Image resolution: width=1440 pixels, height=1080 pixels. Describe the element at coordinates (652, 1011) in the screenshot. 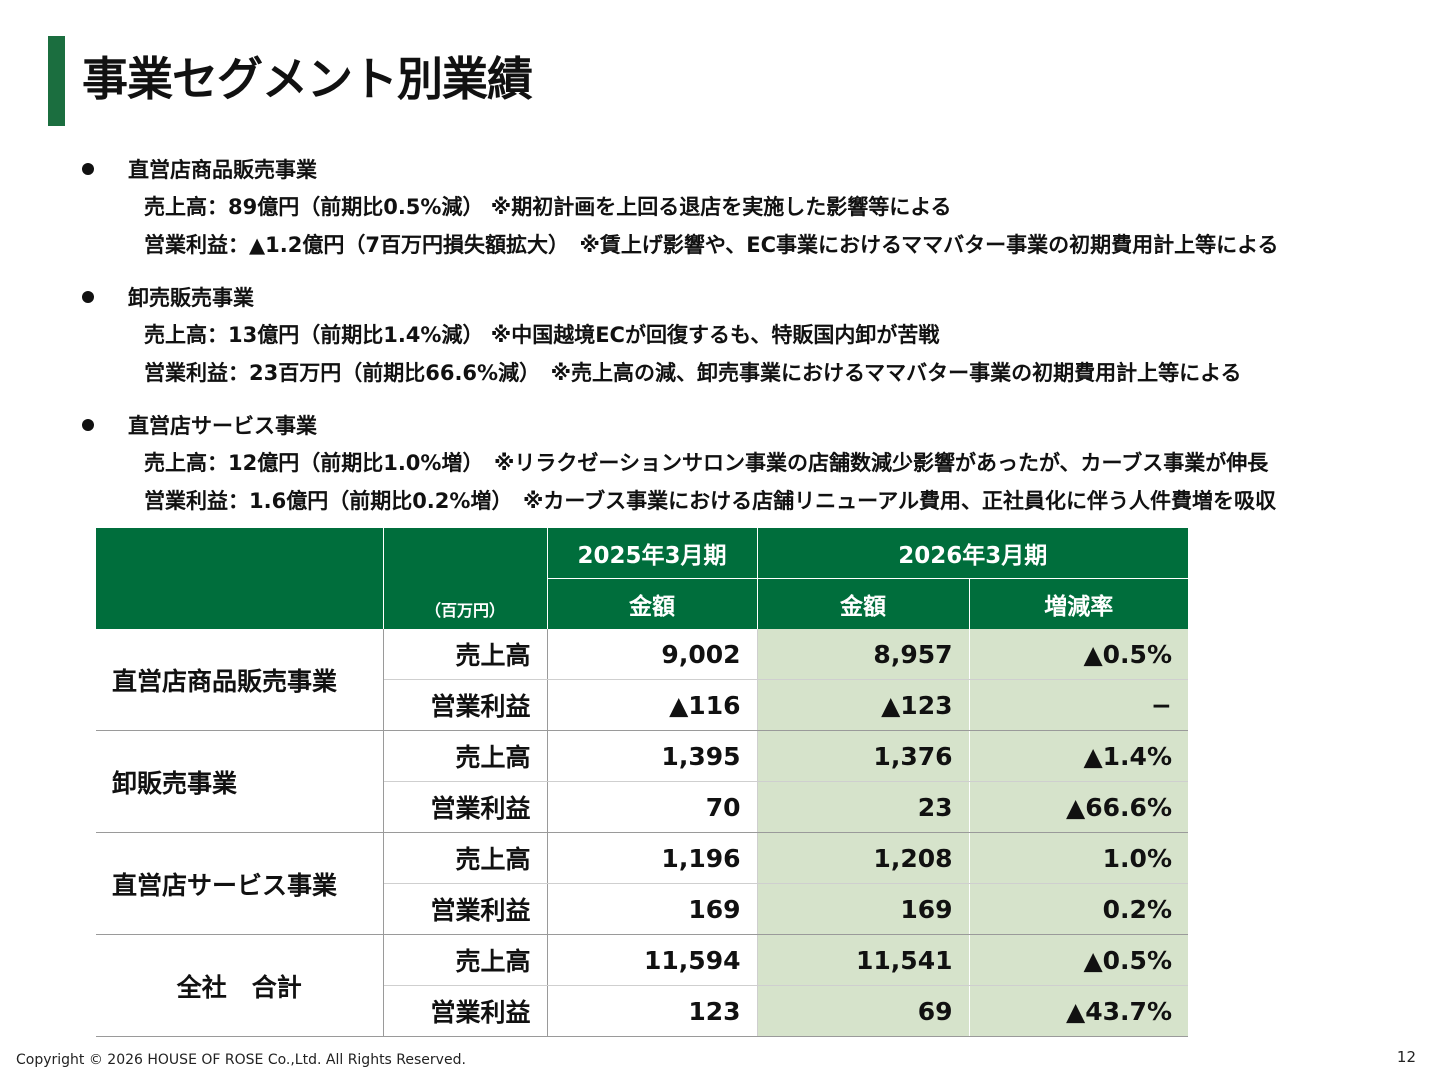

I see `value-prev: 123` at that location.